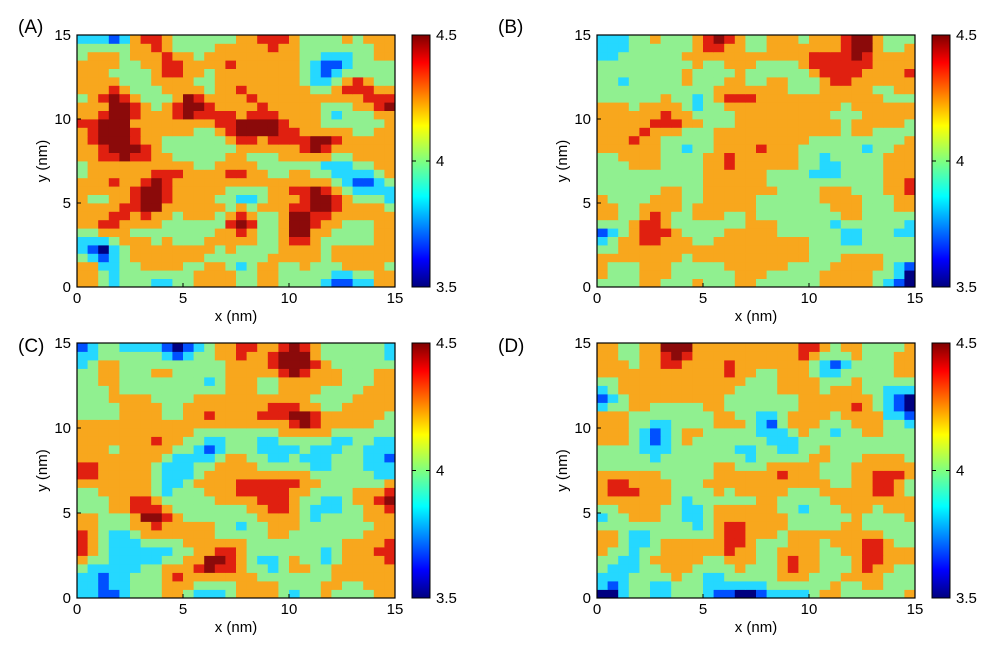 This screenshot has width=981, height=647. I want to click on x-tick-label: 10, so click(809, 298).